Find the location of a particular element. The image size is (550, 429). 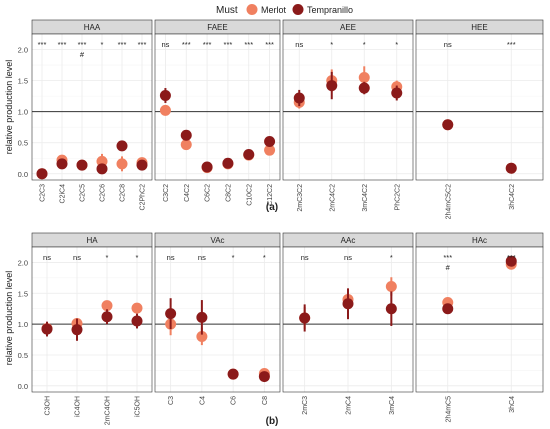

x-tick-label: C2PhC2 is located at coordinates (143, 197).